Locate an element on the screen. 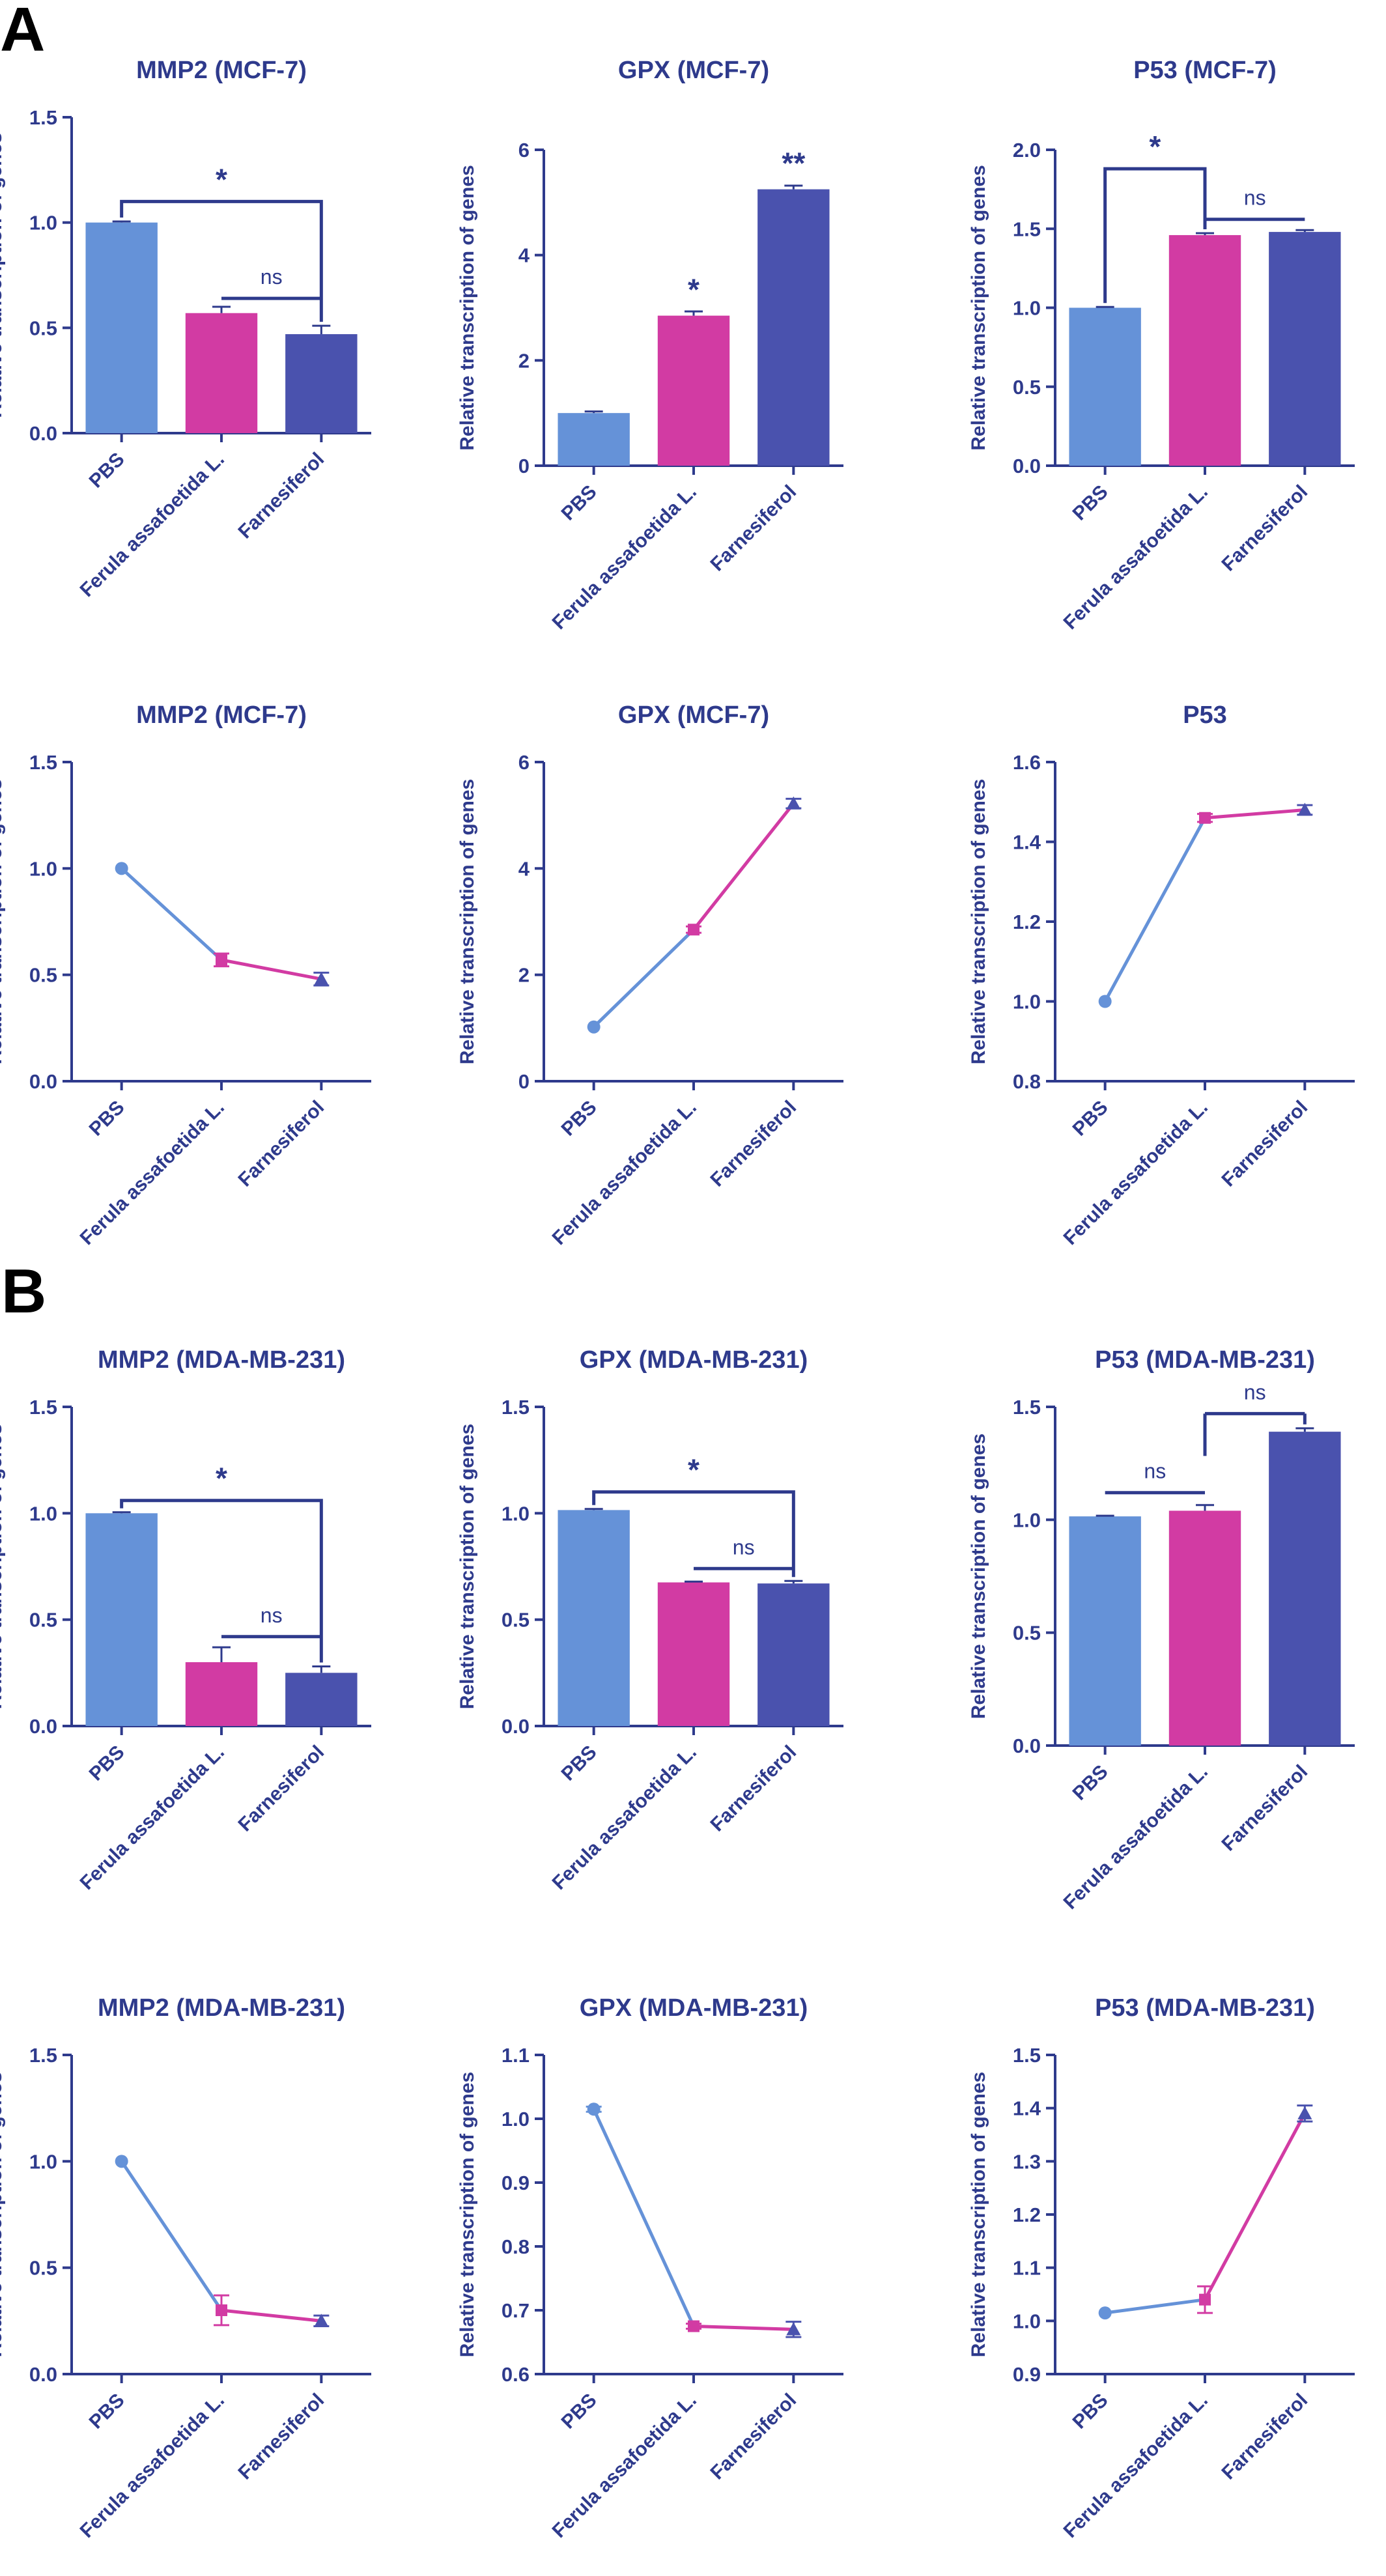 This screenshot has height=2576, width=1386. significance-label: ** is located at coordinates (793, 163).